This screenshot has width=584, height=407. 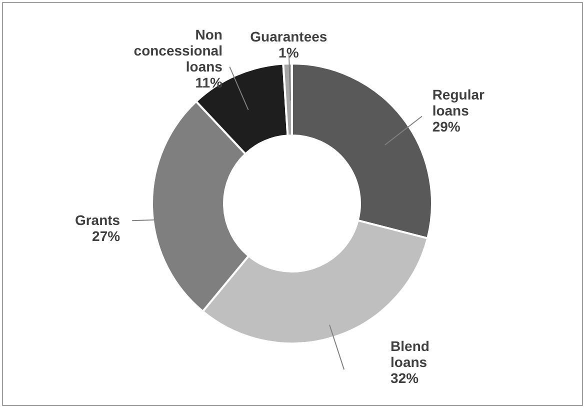 I want to click on data-label: 29%, so click(x=446, y=126).